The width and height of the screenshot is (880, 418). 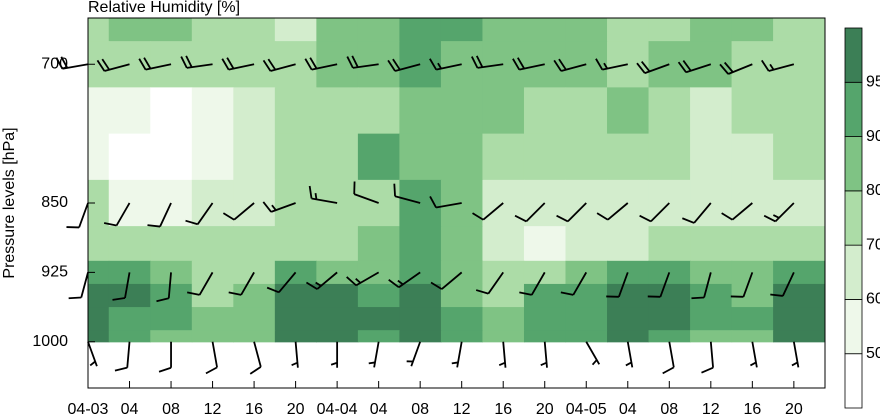 I want to click on x-tick-label: 04-04, so click(x=337, y=409).